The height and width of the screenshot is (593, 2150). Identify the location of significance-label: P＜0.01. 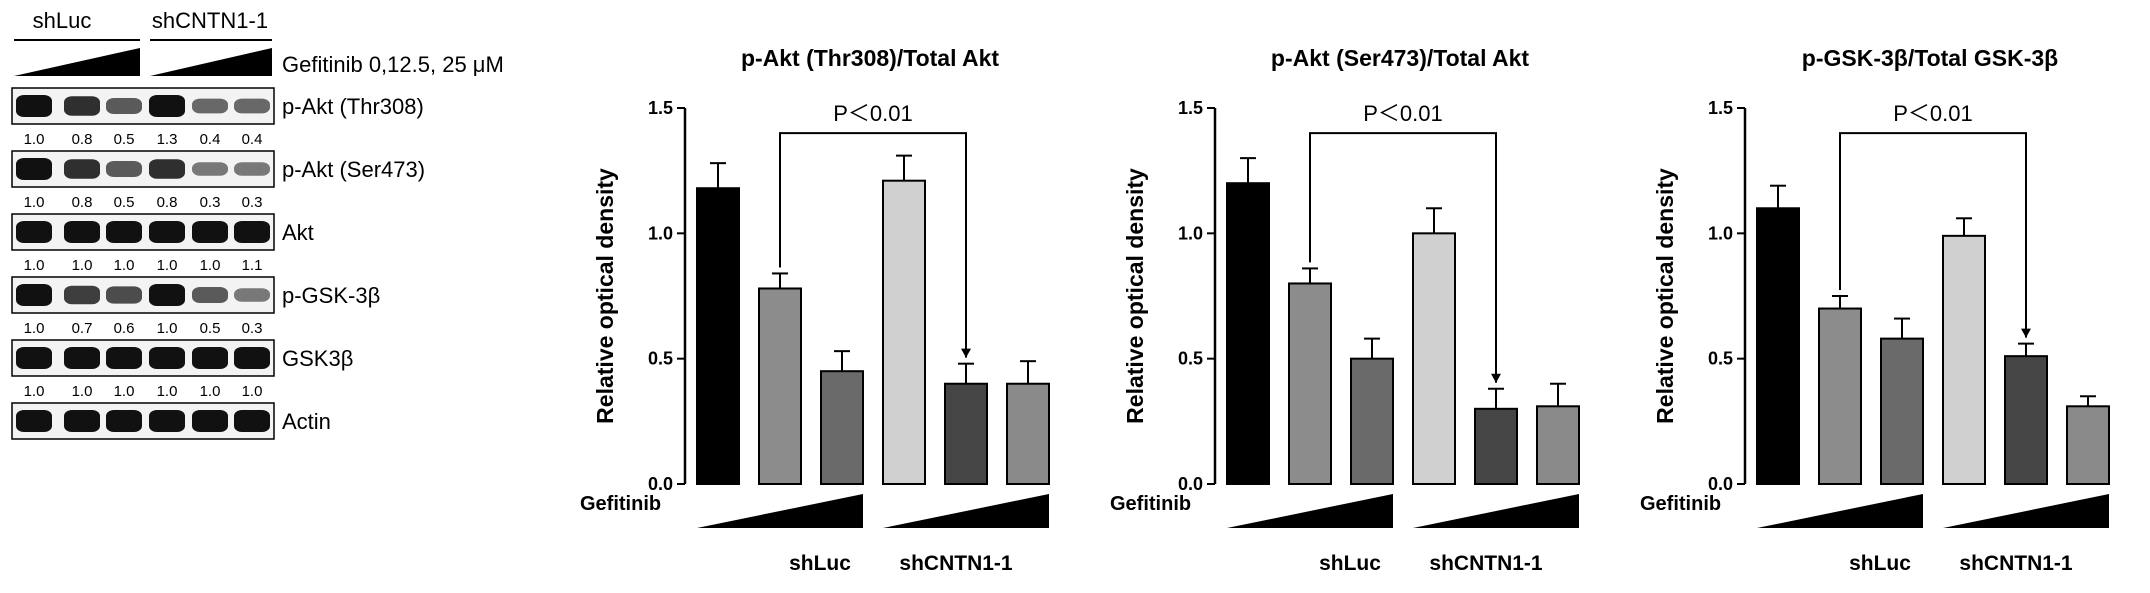
(1933, 113).